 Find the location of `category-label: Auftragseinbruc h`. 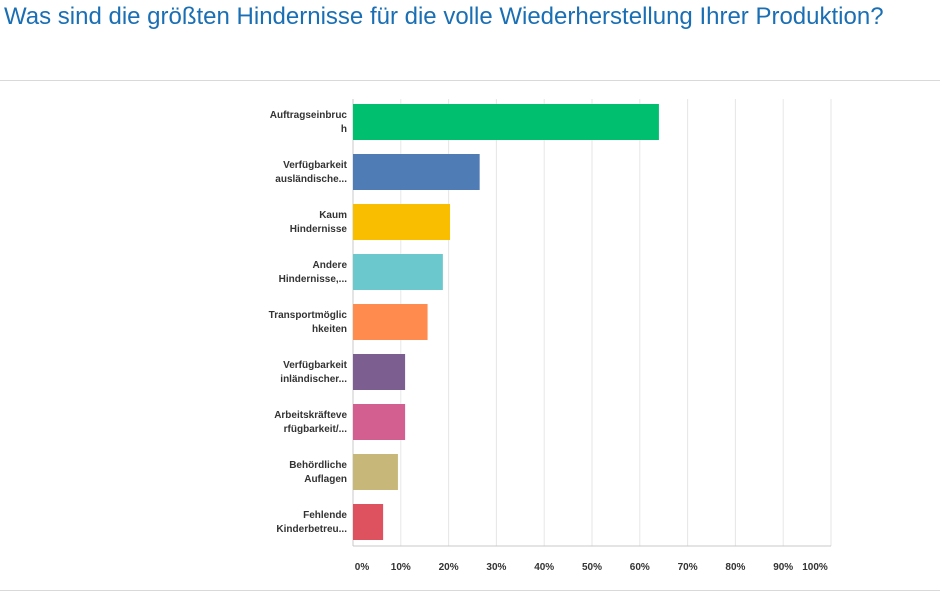

category-label: Auftragseinbruc h is located at coordinates (309, 122).